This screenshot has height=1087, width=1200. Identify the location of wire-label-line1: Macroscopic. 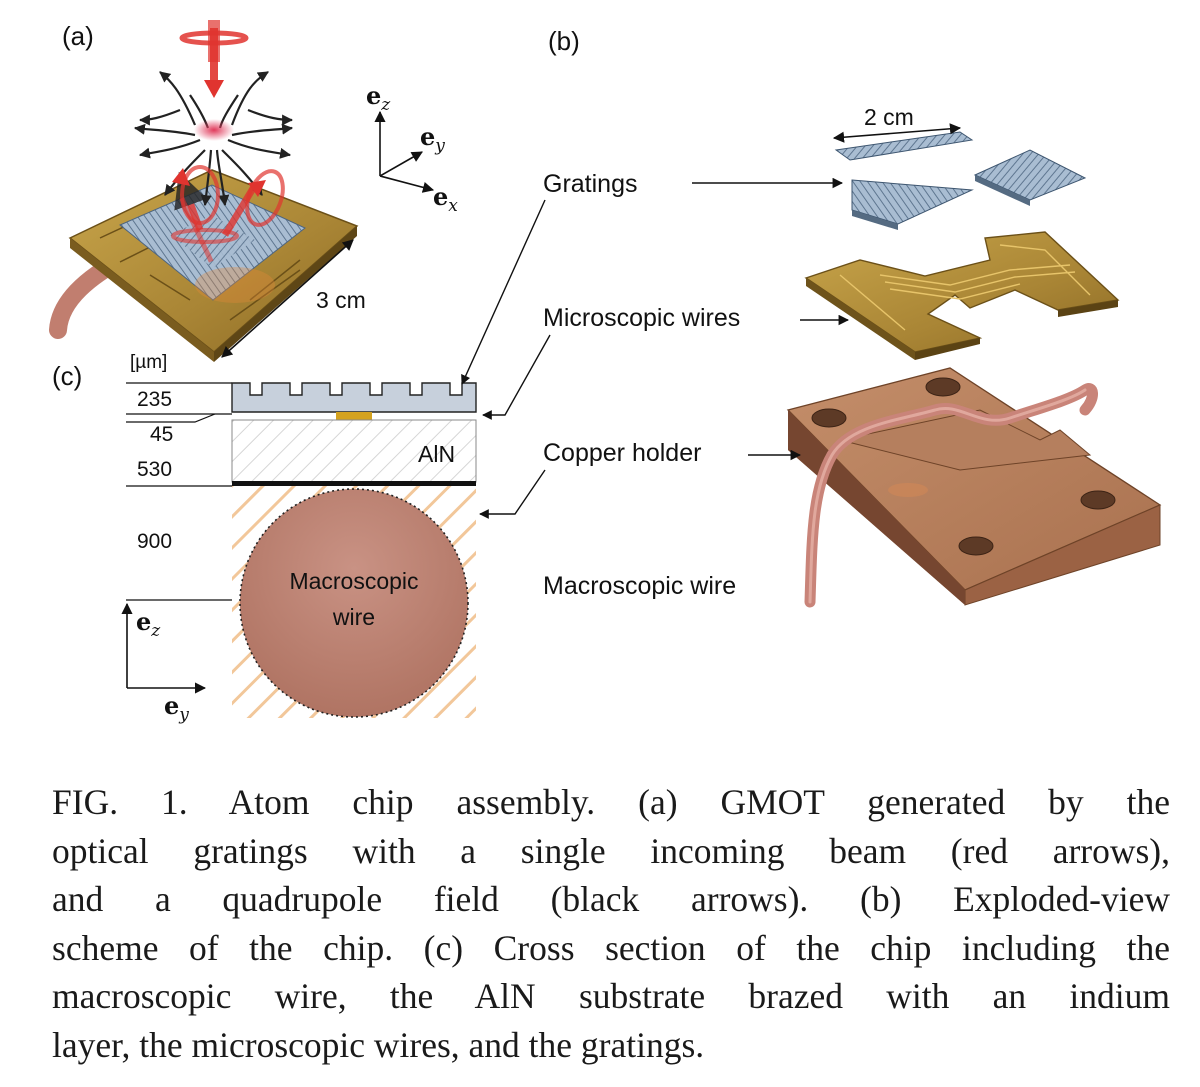
(353, 581).